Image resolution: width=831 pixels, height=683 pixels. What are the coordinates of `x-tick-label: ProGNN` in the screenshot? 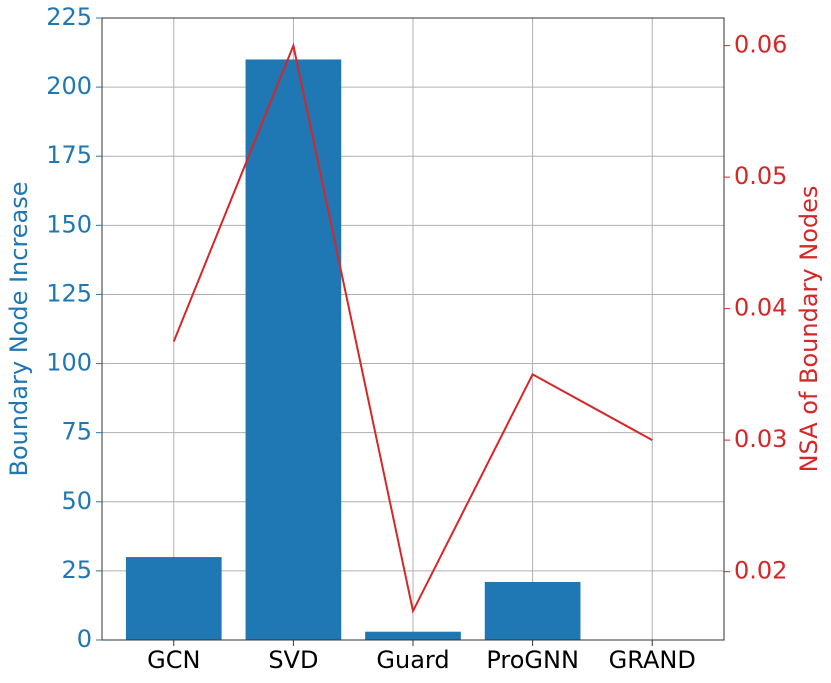 It's located at (532, 660).